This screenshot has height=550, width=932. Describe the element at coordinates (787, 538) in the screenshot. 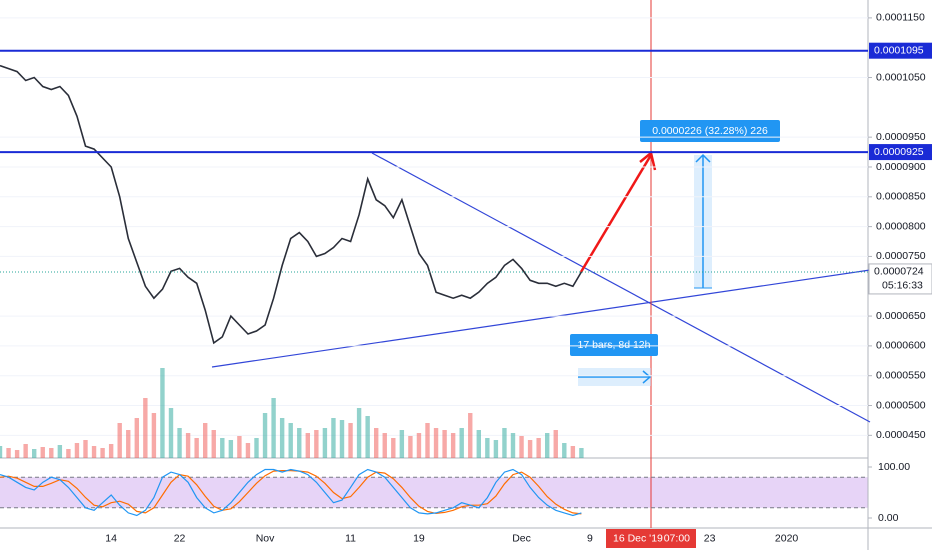

I see `x-tick-label: 2020` at that location.